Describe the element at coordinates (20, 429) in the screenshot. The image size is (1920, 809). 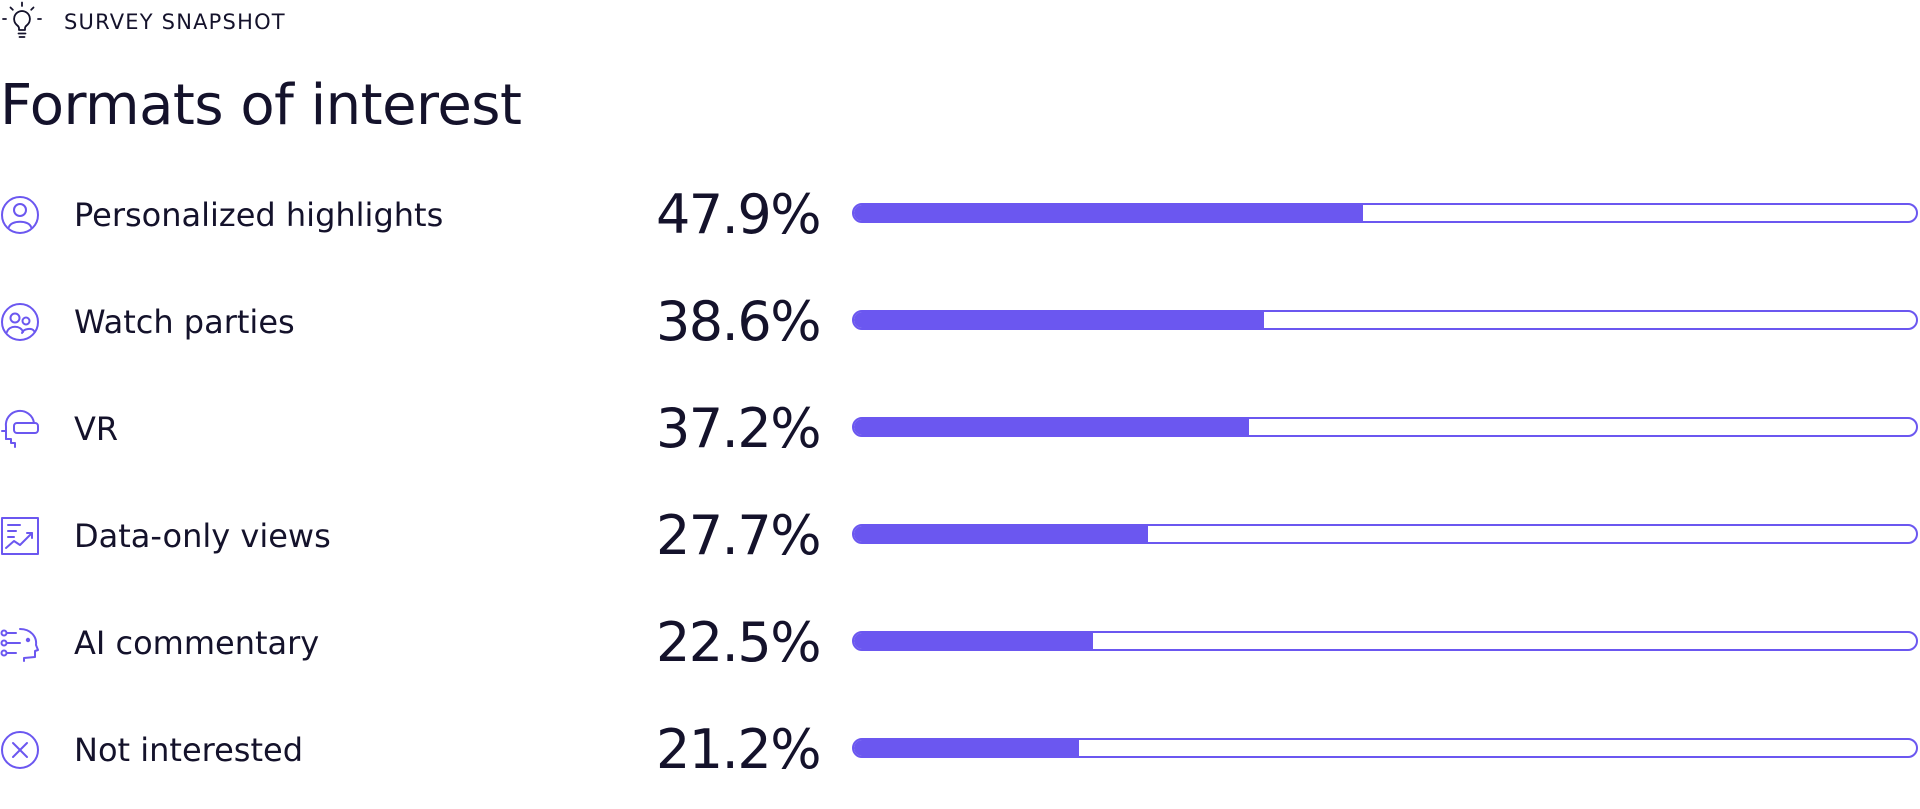
I see `vr-headset-icon` at that location.